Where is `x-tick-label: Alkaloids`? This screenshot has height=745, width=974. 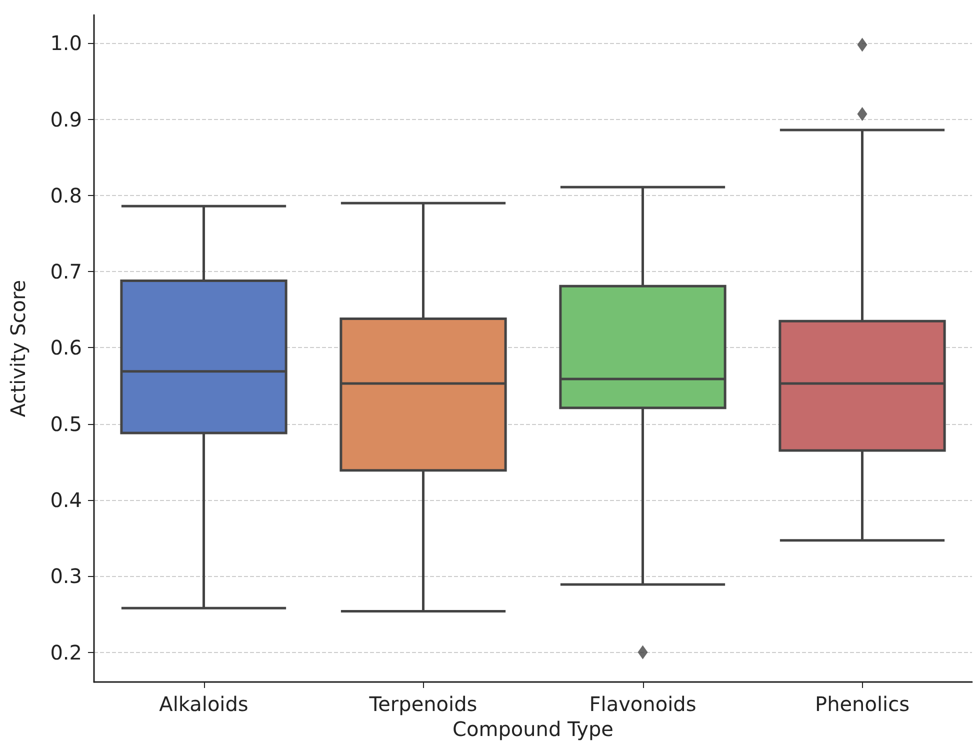
x-tick-label: Alkaloids is located at coordinates (203, 704).